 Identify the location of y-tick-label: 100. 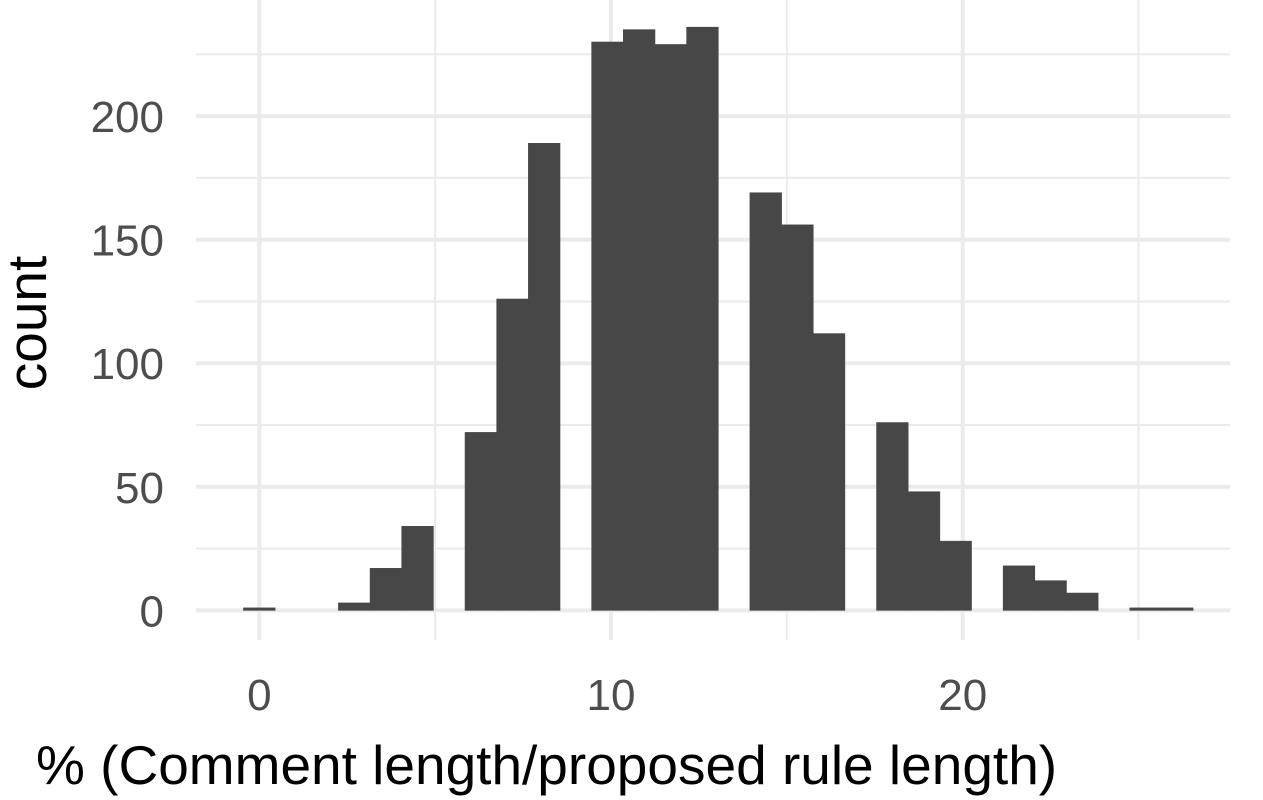
(127, 364).